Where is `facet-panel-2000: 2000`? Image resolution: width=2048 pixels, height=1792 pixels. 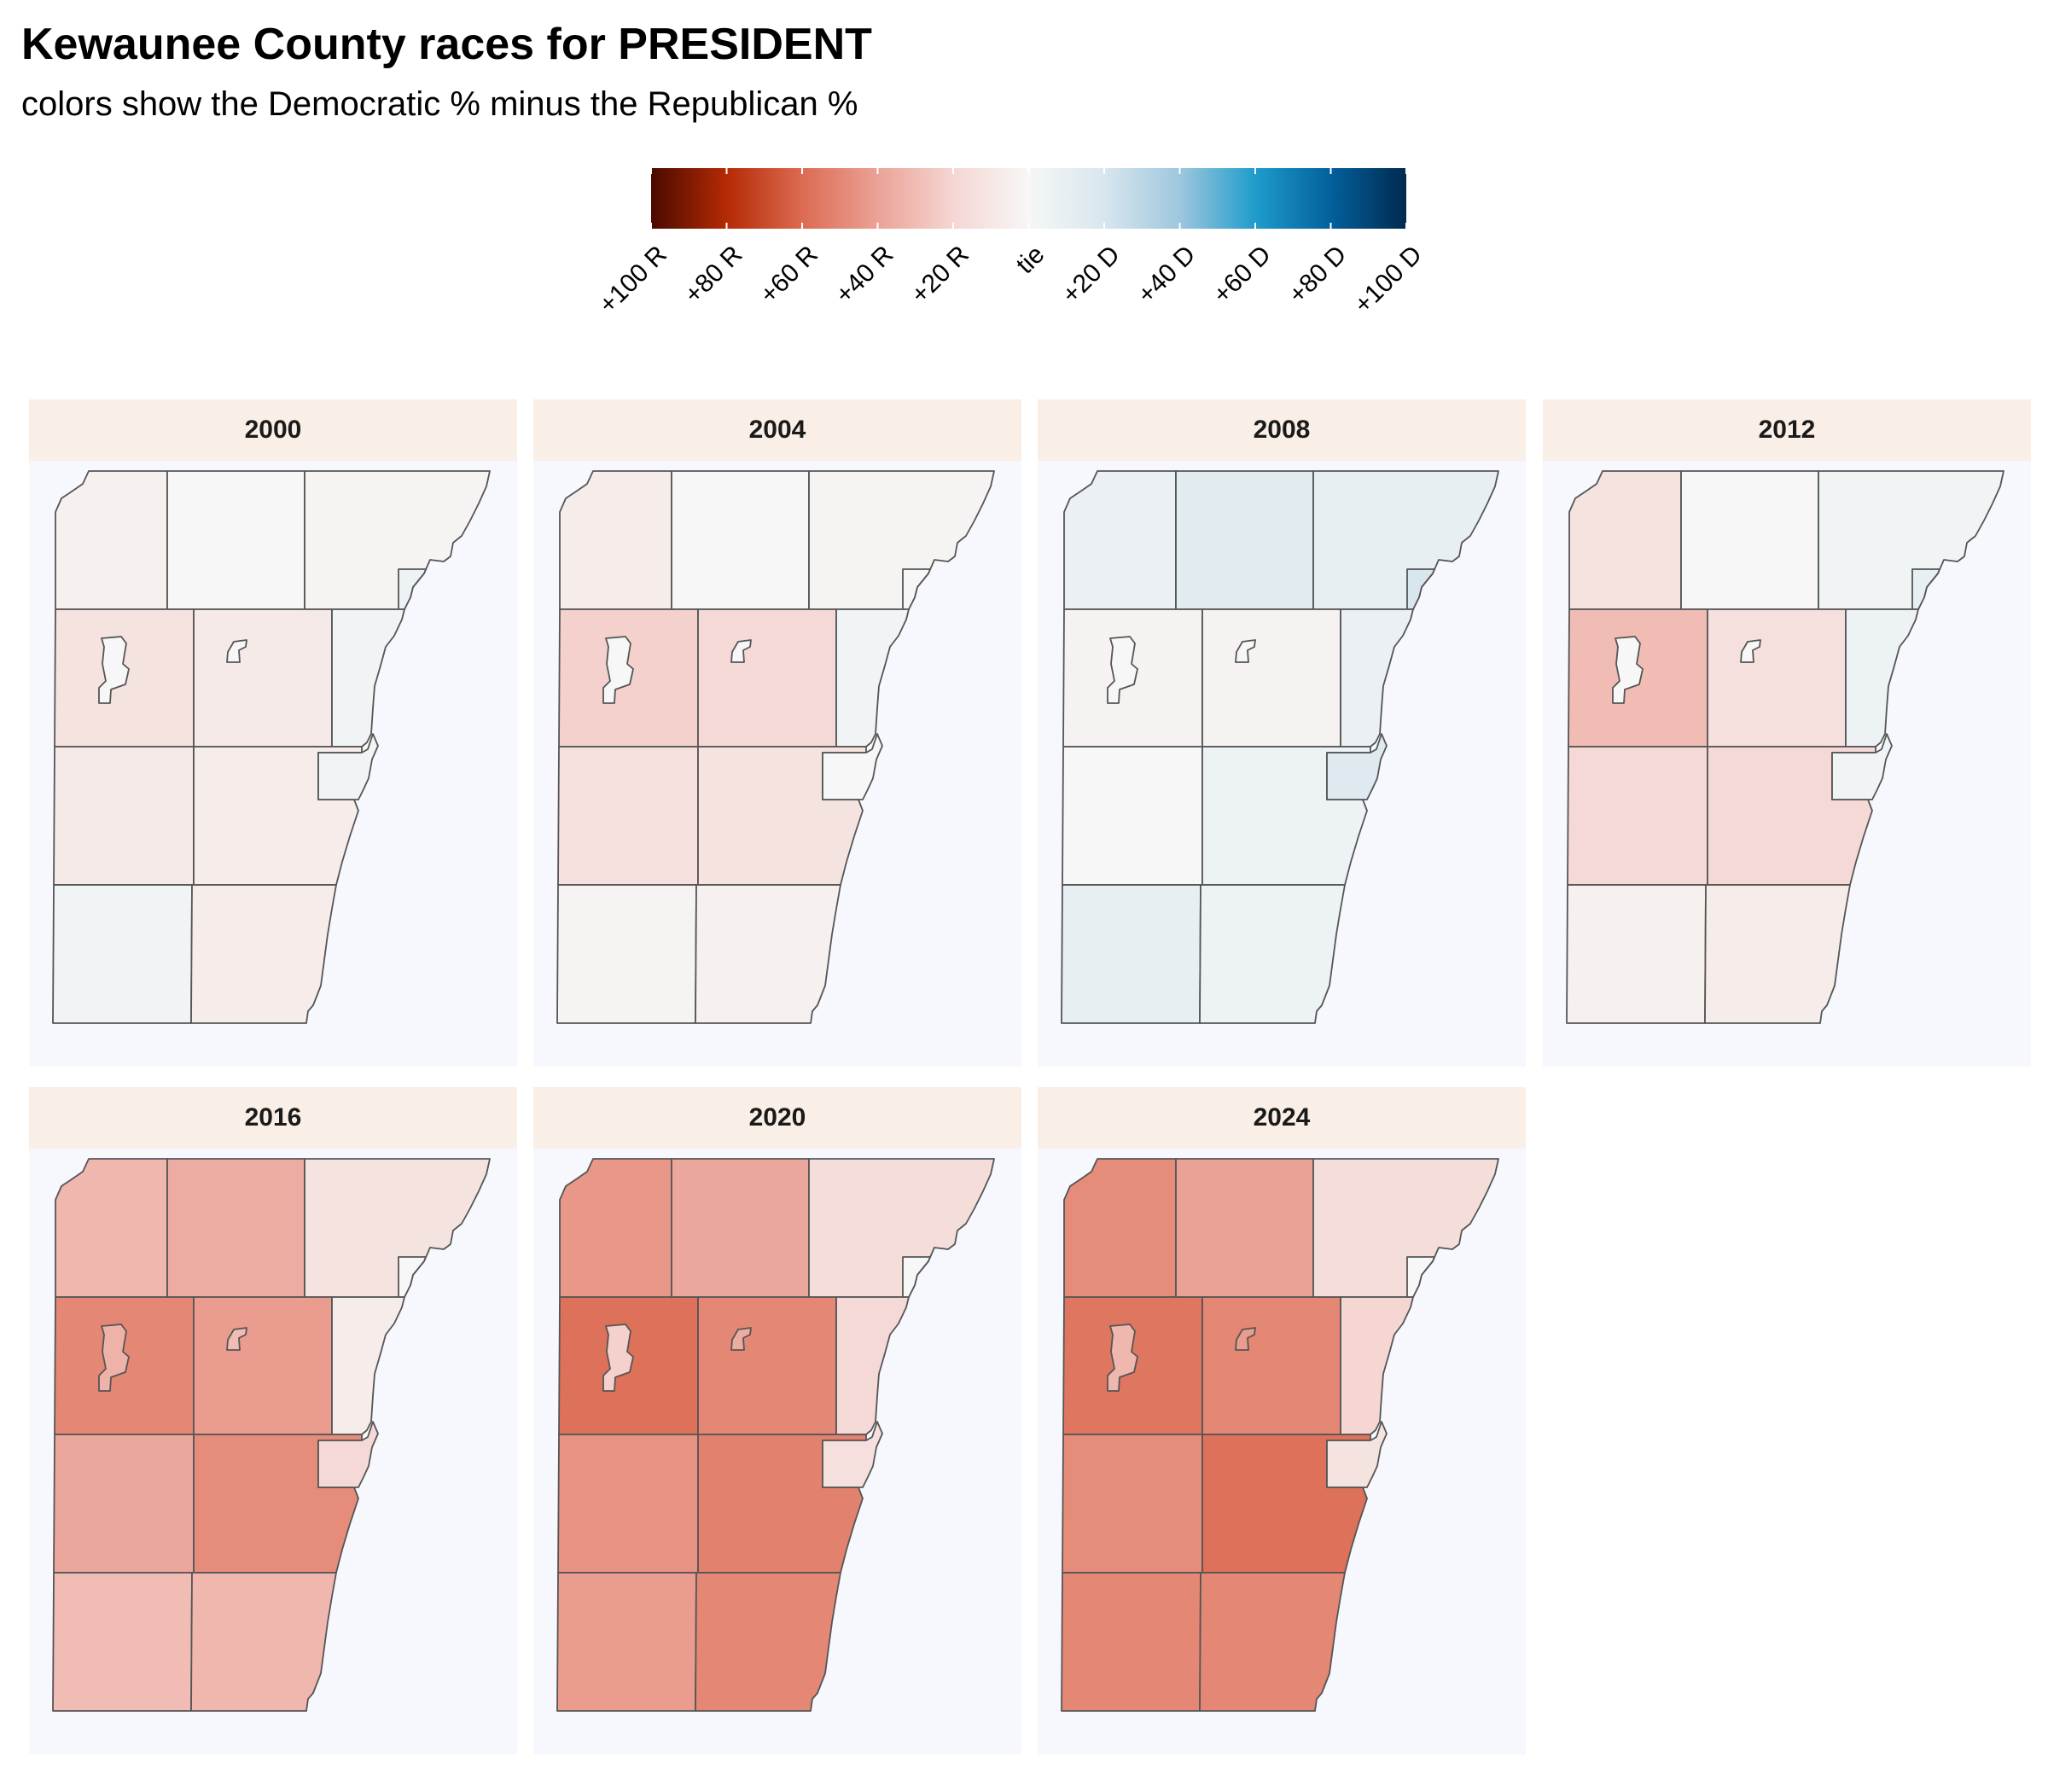 facet-panel-2000: 2000 is located at coordinates (273, 733).